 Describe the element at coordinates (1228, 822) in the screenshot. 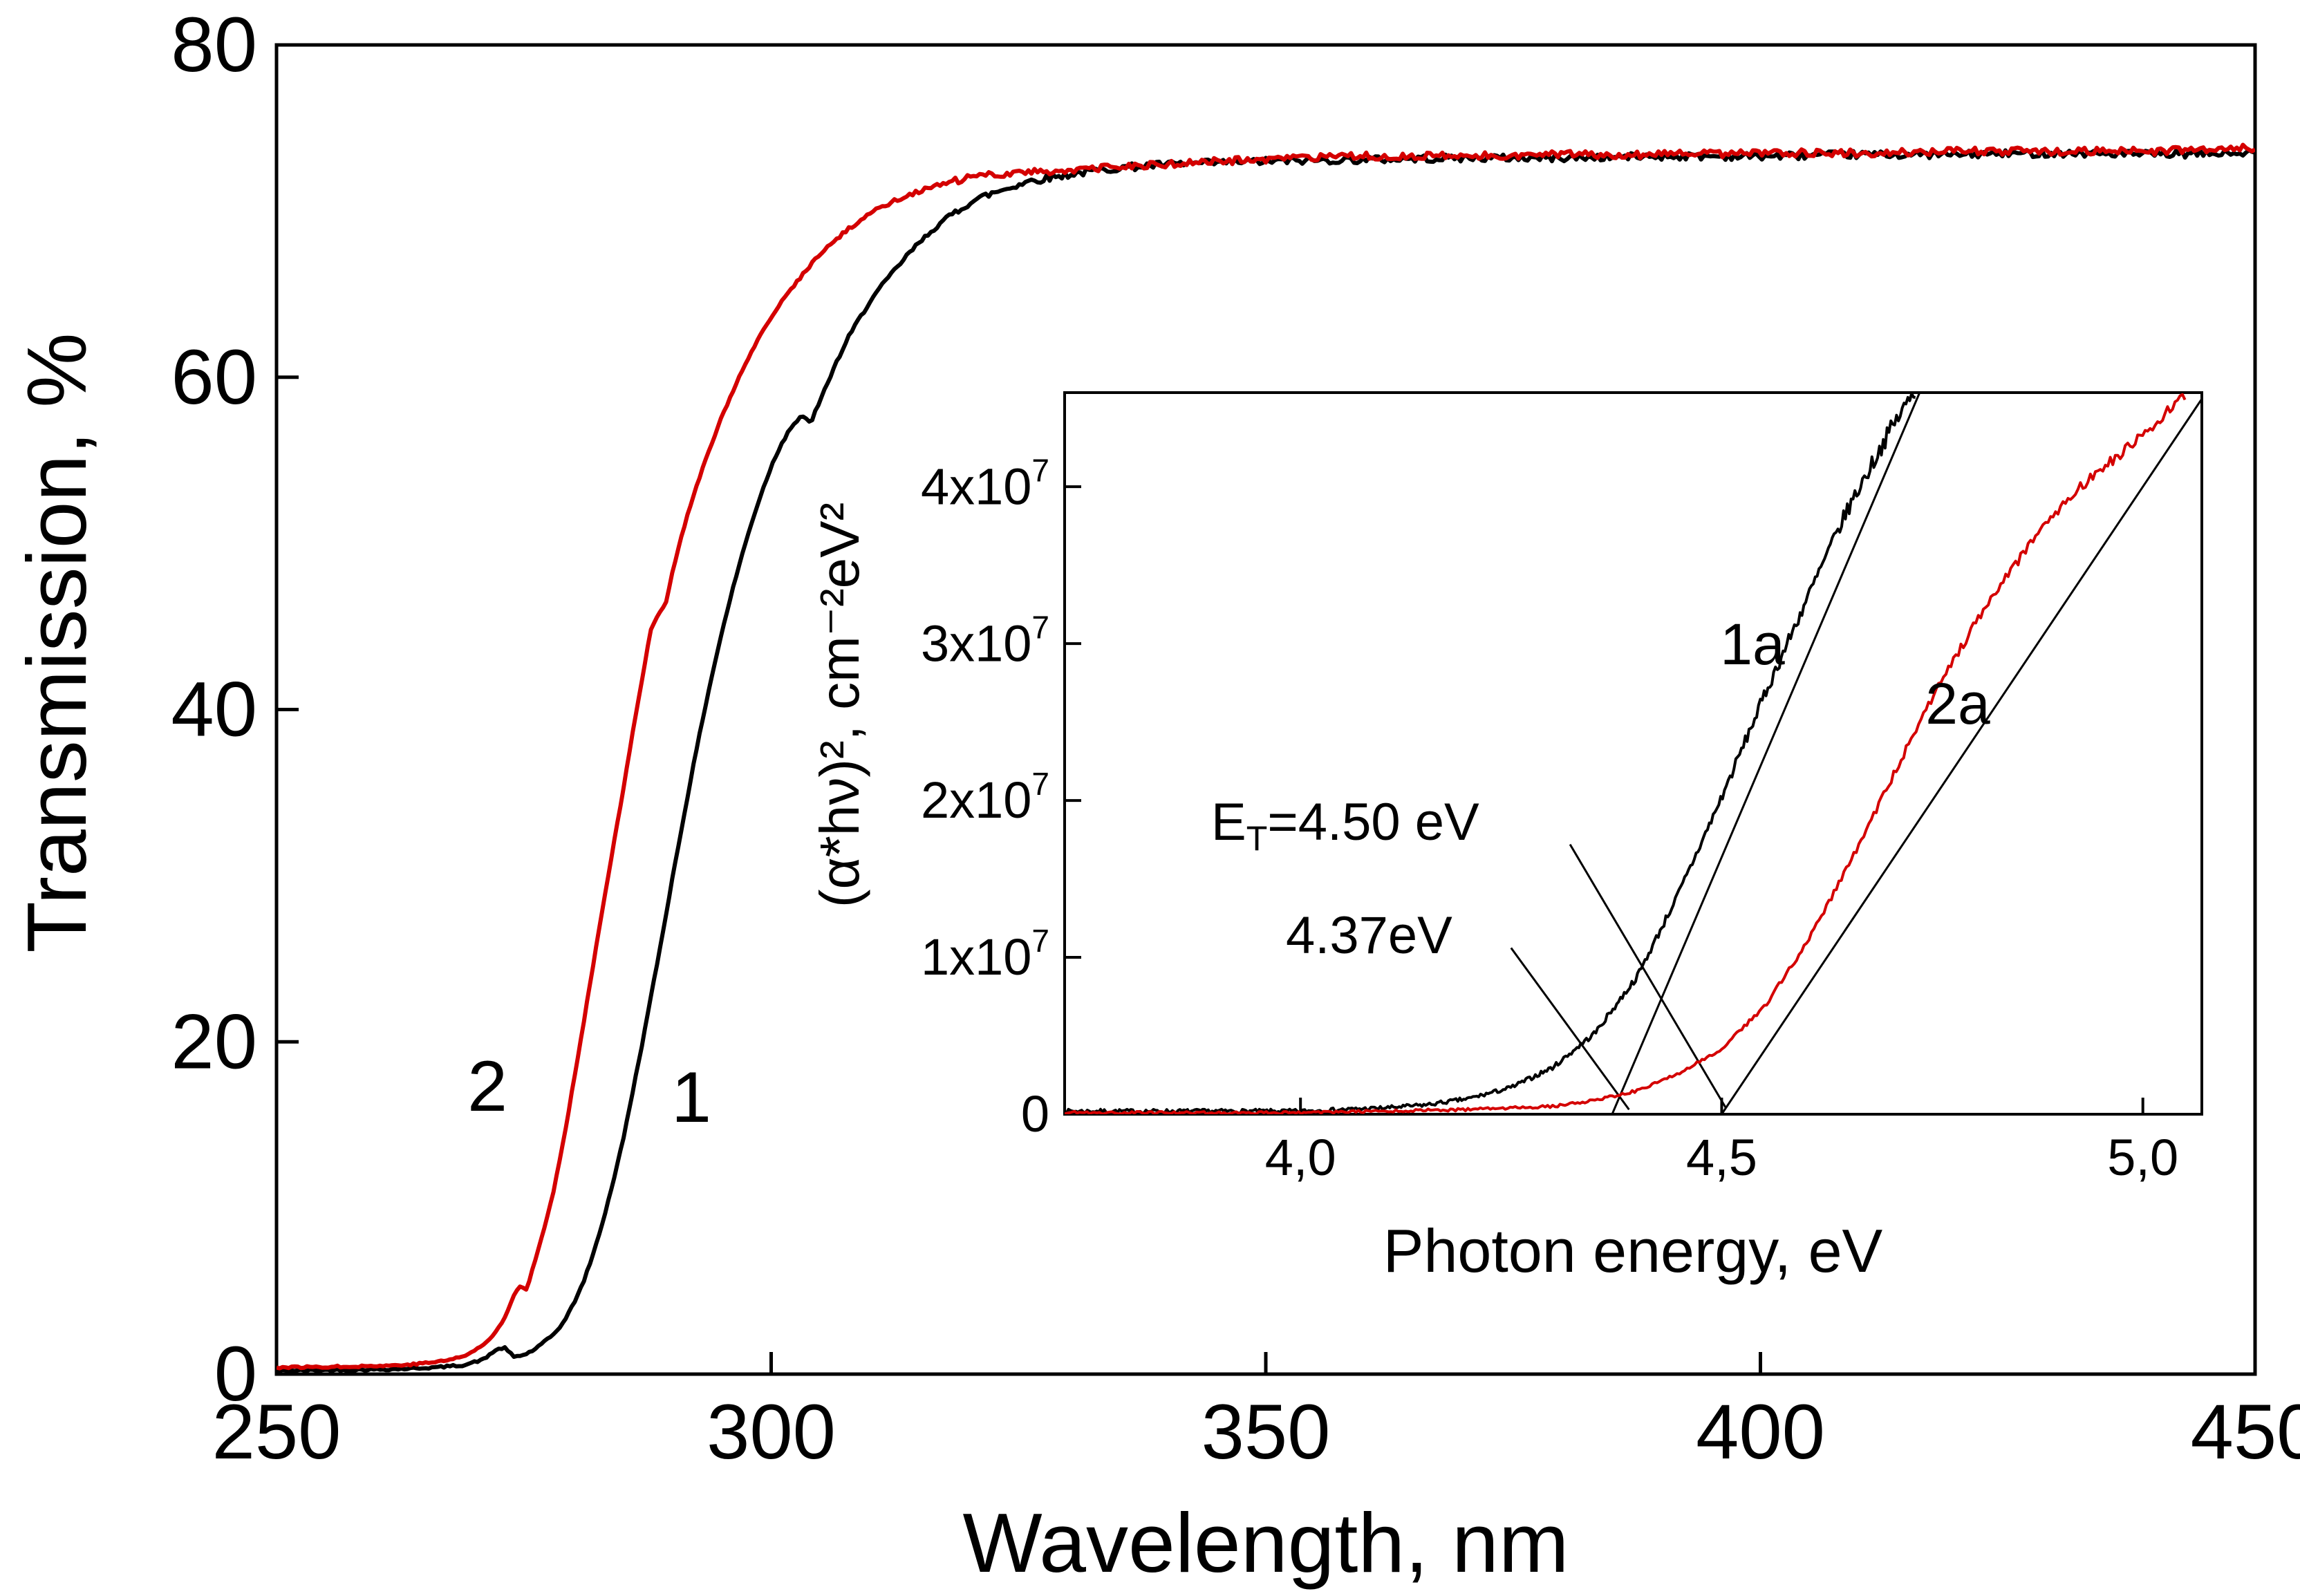

I see `bandgap-450-prefix: E` at that location.